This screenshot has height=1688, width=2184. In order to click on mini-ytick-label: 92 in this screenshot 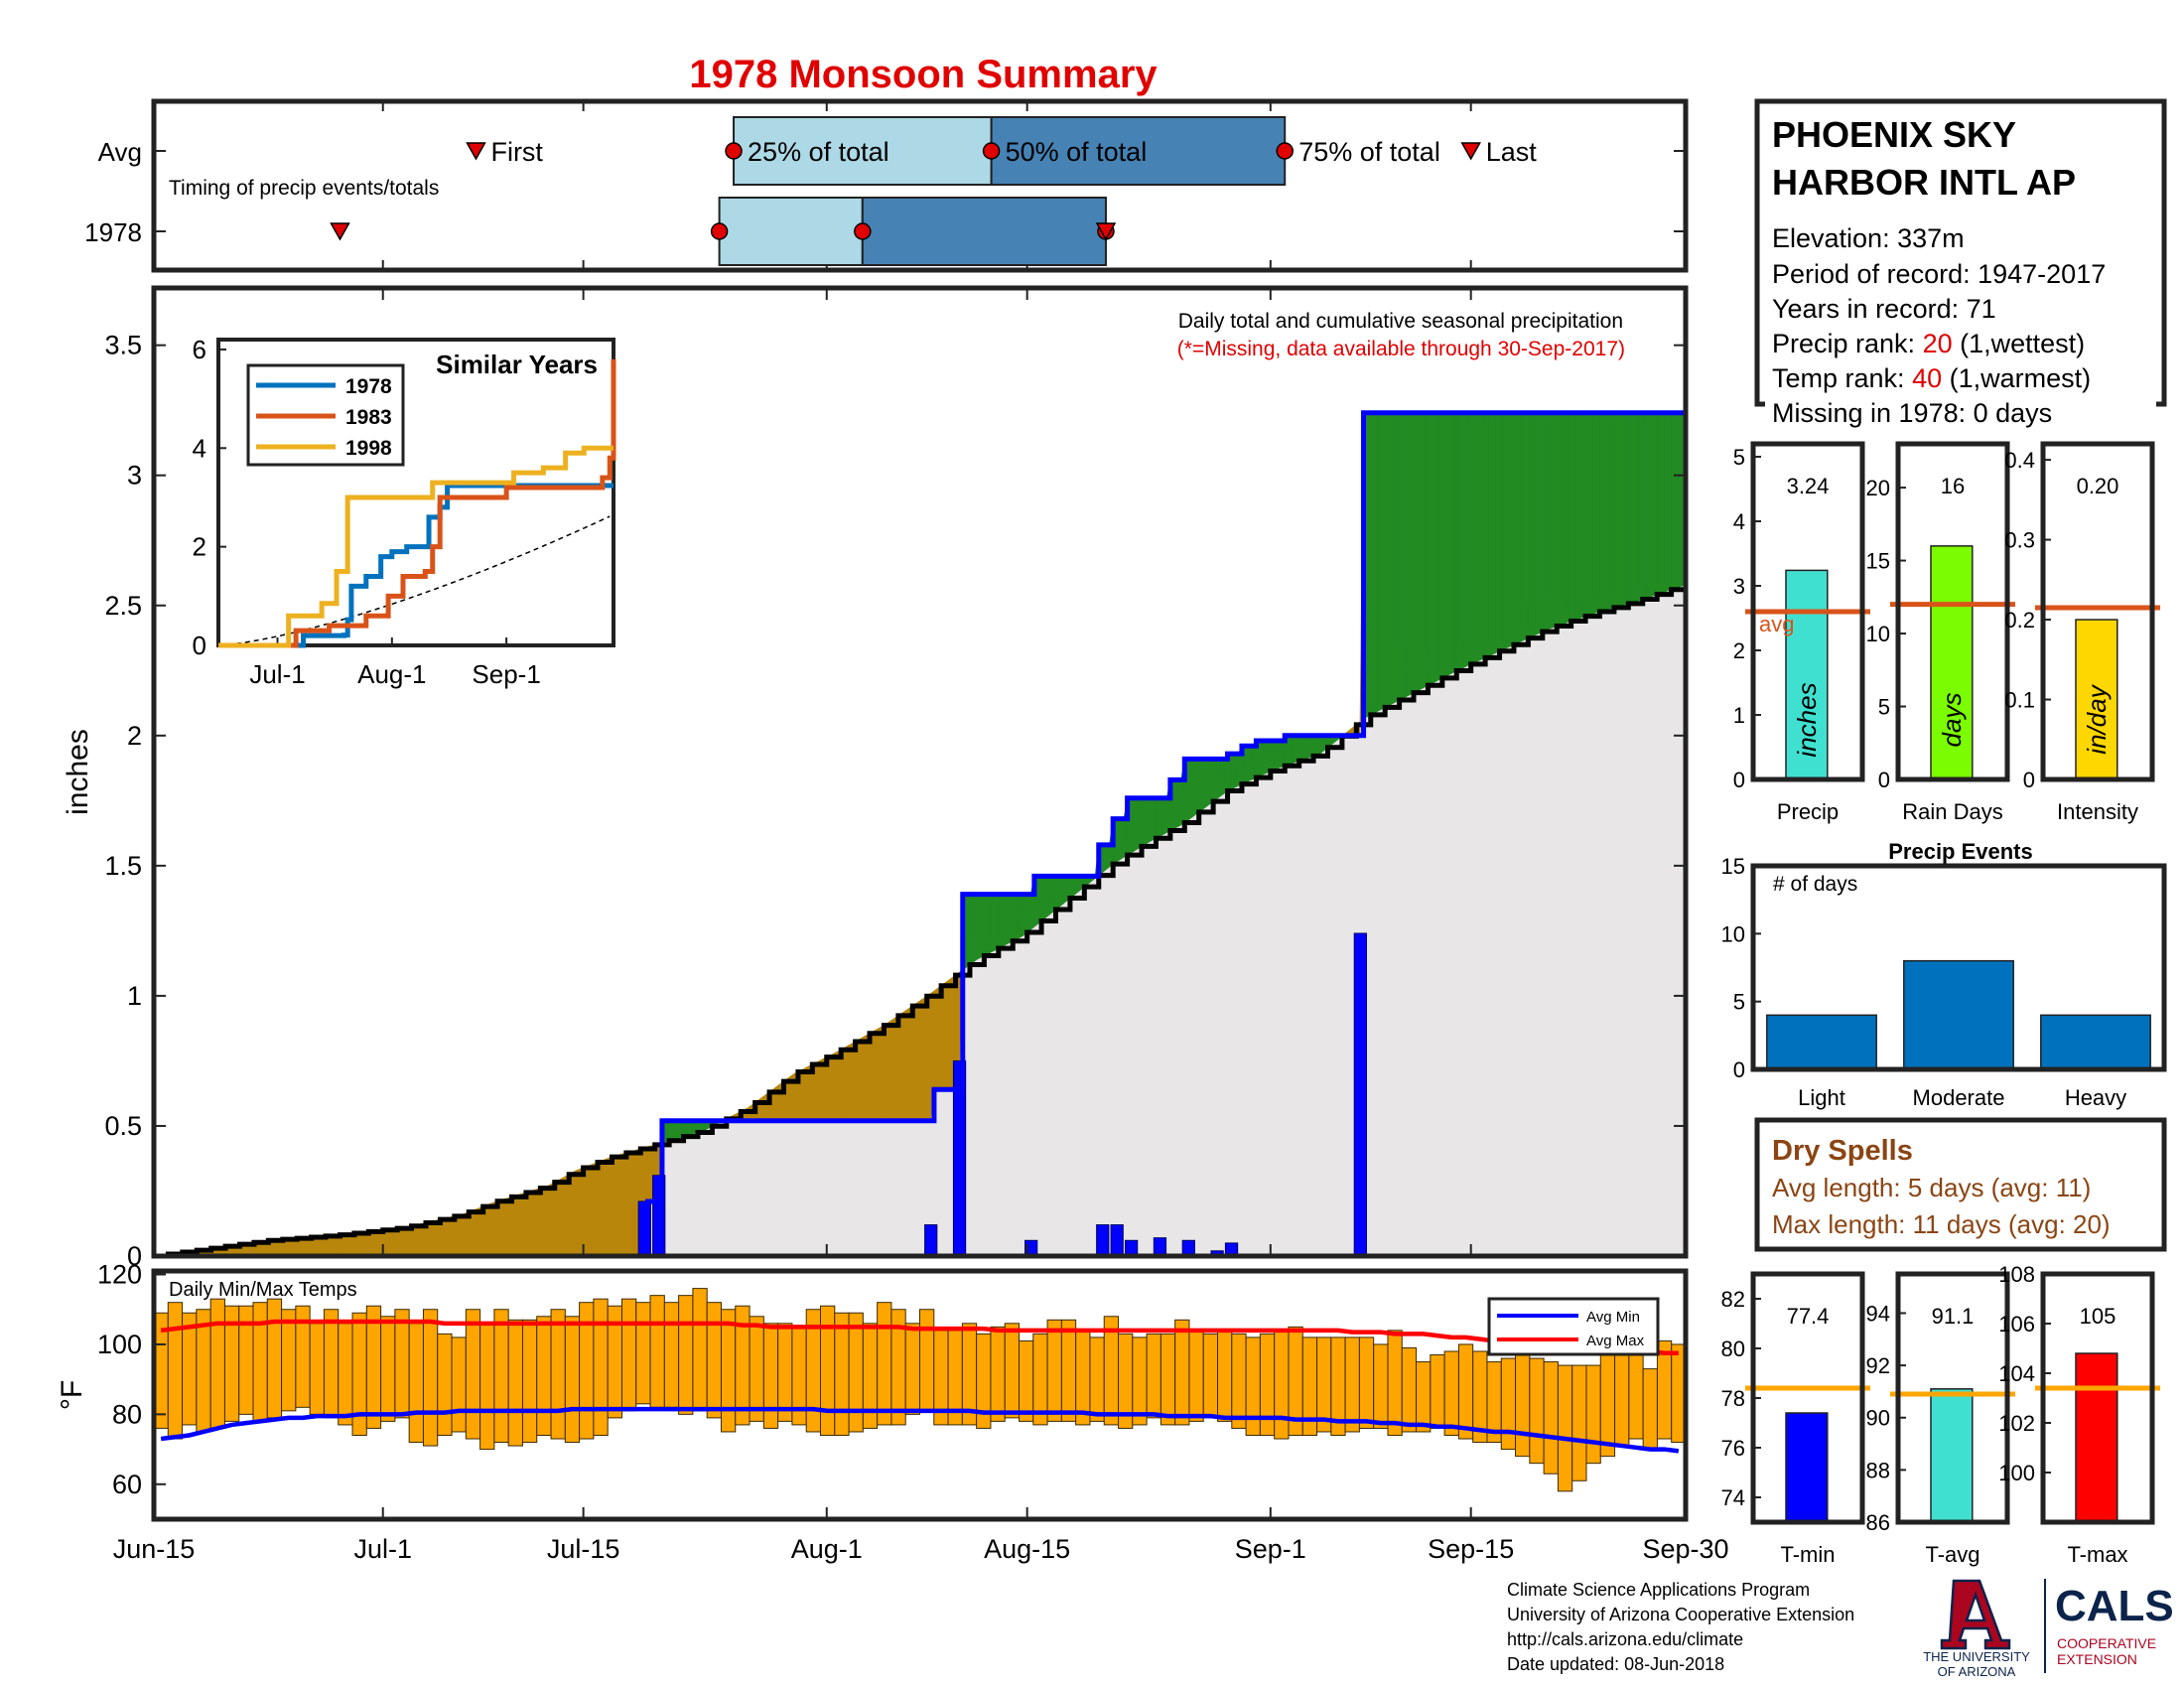, I will do `click(1878, 1365)`.